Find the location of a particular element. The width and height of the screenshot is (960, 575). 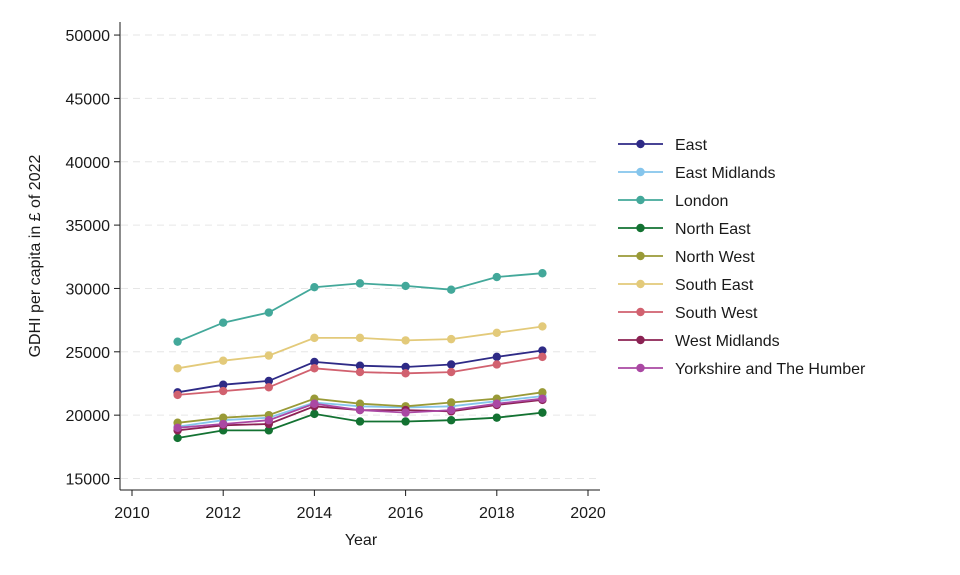

series-yorkshire-and-the-humber is located at coordinates (360, 413).